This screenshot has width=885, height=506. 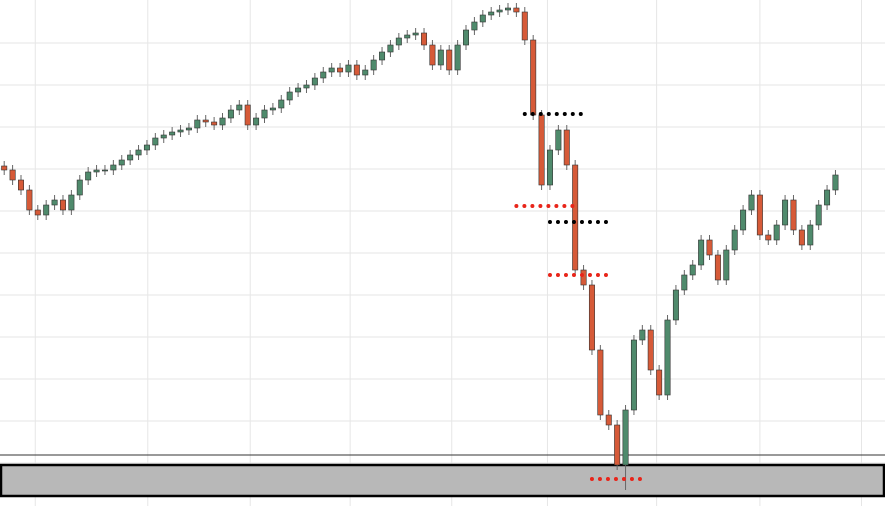 What do you see at coordinates (442, 480) in the screenshot?
I see `zone` at bounding box center [442, 480].